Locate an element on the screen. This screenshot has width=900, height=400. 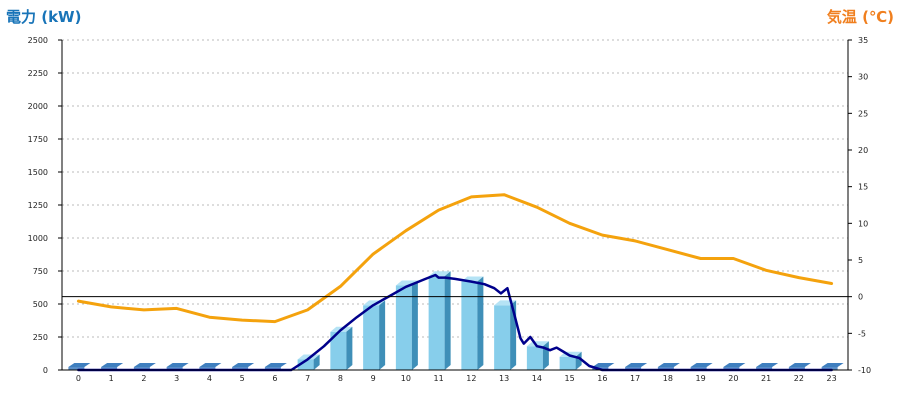
right-tick-label: 0 is located at coordinates (860, 297).